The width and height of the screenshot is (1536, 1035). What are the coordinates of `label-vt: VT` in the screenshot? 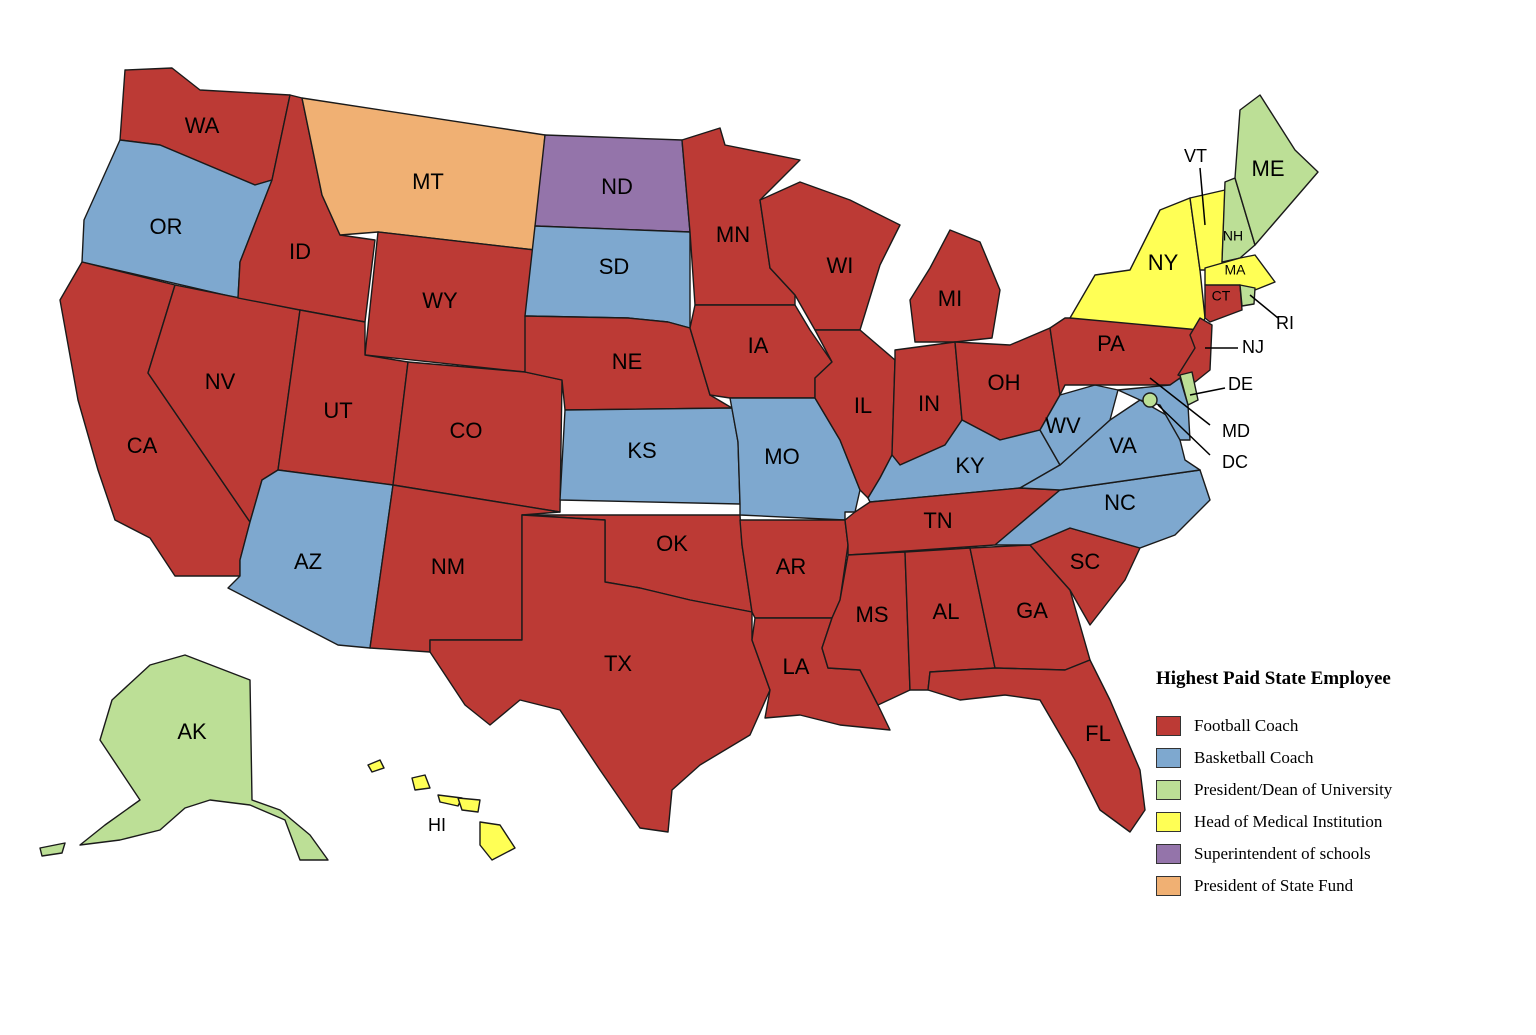 It's located at (1195, 156).